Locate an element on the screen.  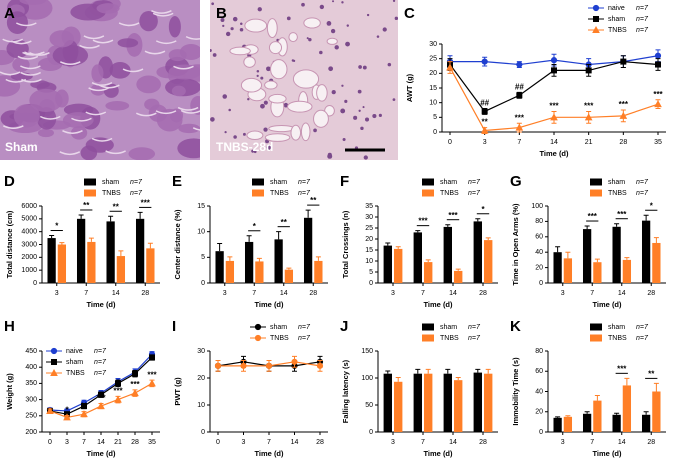
y-tick-label: 30 is located at coordinates (369, 217).